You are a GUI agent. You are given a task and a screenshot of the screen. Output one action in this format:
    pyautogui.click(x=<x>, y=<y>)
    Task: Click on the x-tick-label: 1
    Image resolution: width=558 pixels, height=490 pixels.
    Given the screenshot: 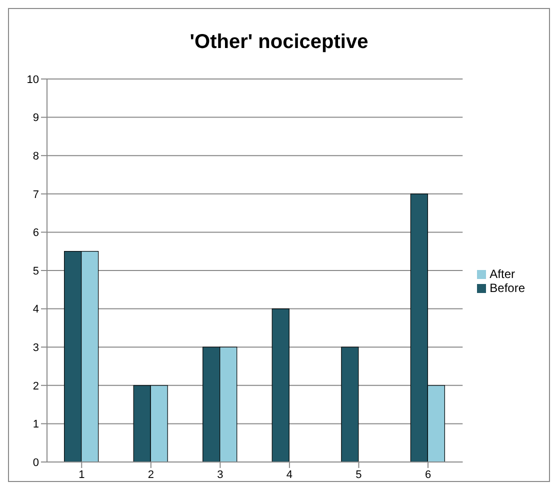 What is the action you would take?
    pyautogui.click(x=81, y=474)
    